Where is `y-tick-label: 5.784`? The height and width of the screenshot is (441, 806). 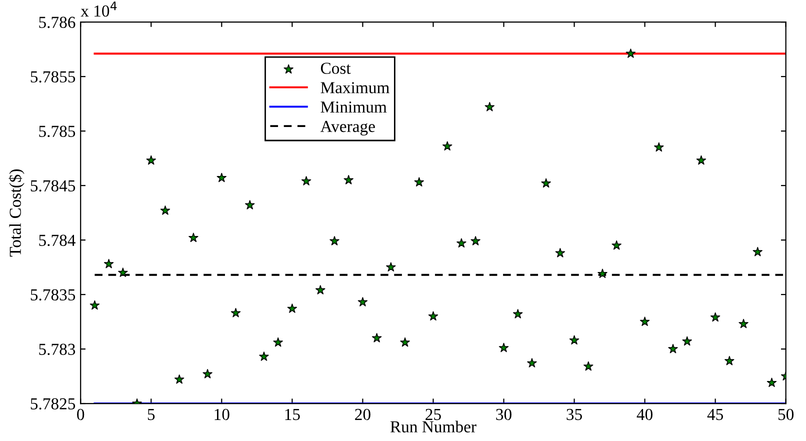 y-tick-label: 5.784 is located at coordinates (57, 240).